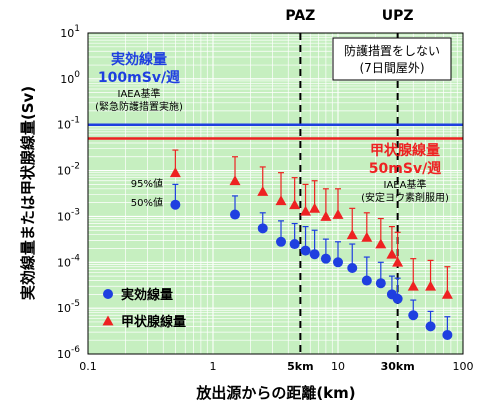 The height and width of the screenshot is (406, 479). Describe the element at coordinates (300, 366) in the screenshot. I see `x-tick-label: 5km` at that location.